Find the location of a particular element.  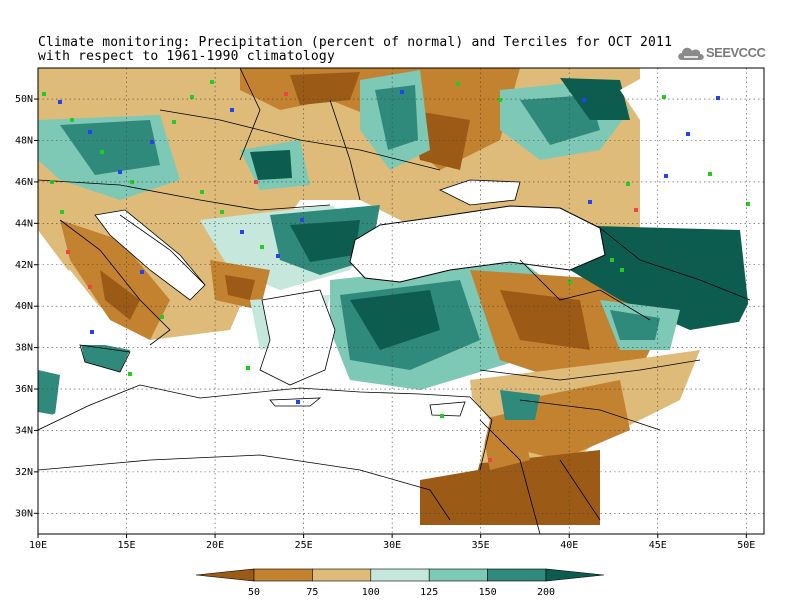

logo-text: SEEVCCC is located at coordinates (736, 52).